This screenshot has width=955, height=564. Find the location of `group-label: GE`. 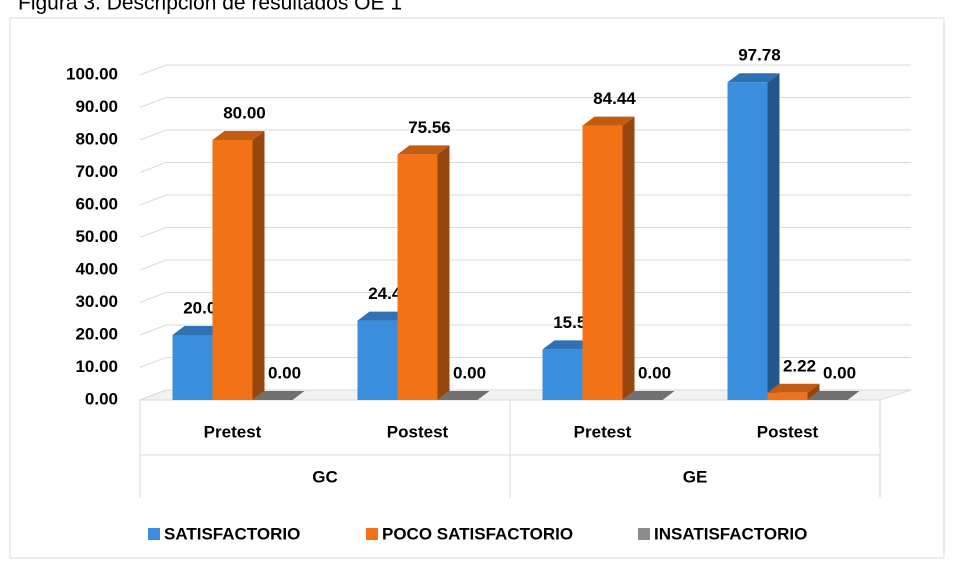

group-label: GE is located at coordinates (695, 476).